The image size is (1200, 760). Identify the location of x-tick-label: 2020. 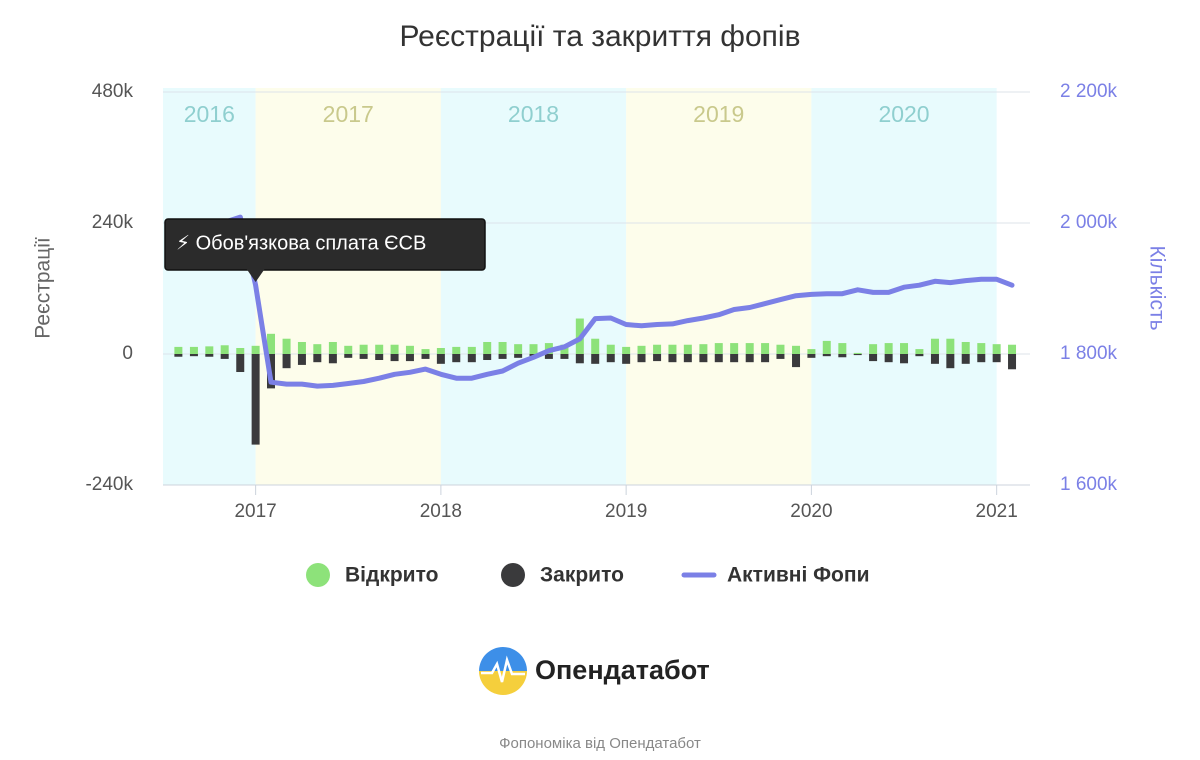
(811, 511).